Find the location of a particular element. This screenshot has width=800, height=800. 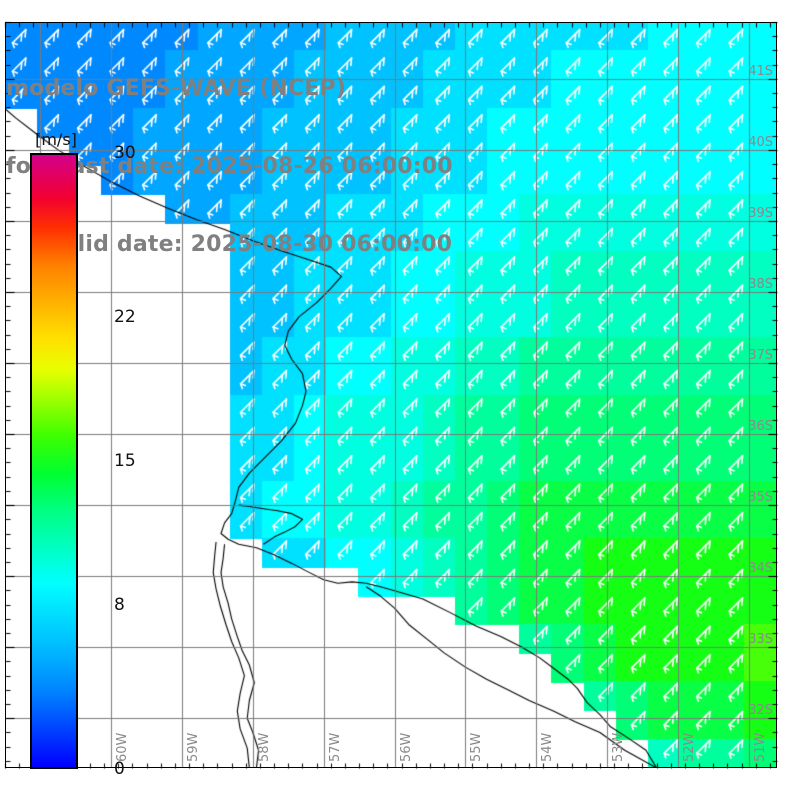

latitude-label-32S: 32S is located at coordinates (760, 710).